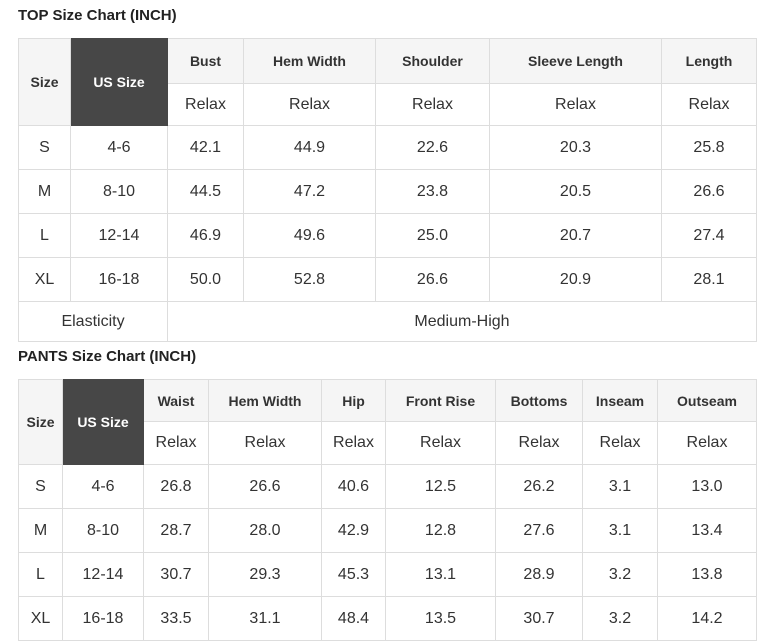 Image resolution: width=771 pixels, height=641 pixels. What do you see at coordinates (353, 400) in the screenshot?
I see `pants-col-header-hip: Hip` at bounding box center [353, 400].